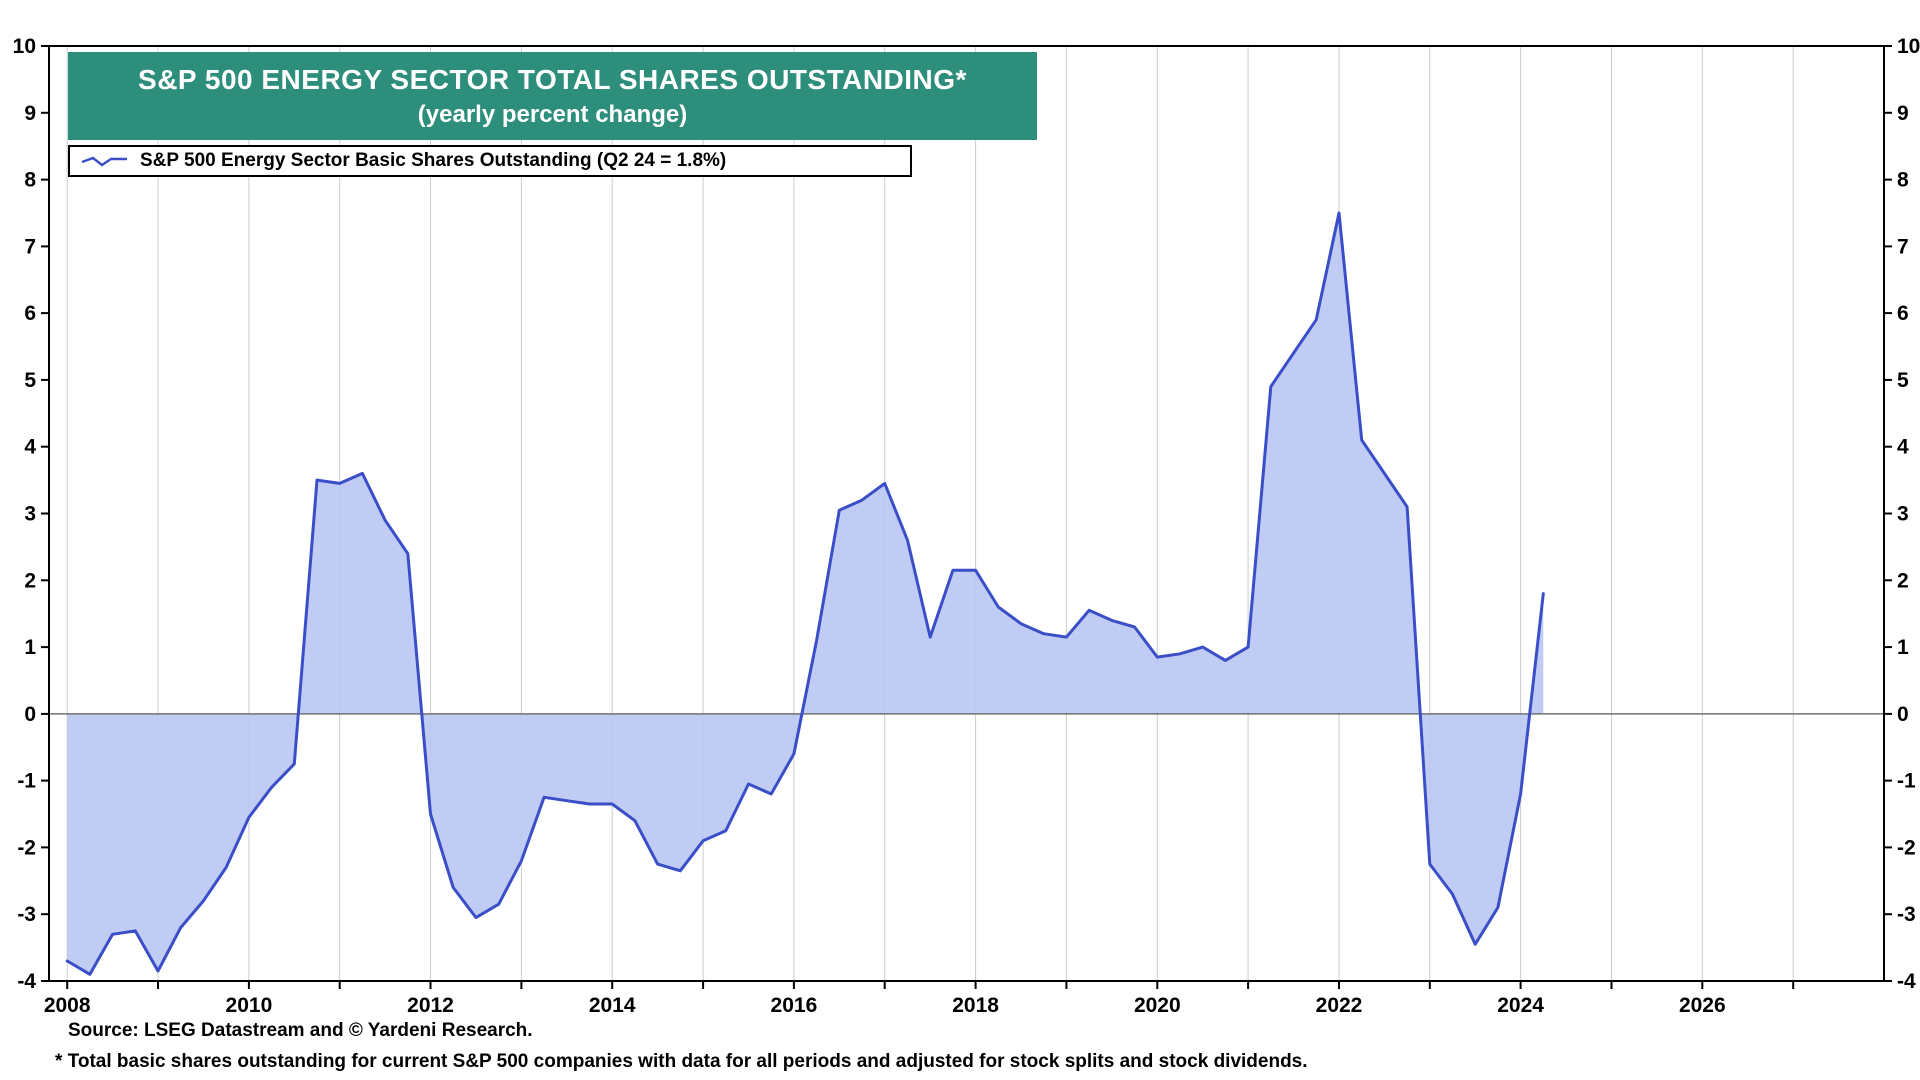  I want to click on x-tick-label: 2010, so click(249, 1005).